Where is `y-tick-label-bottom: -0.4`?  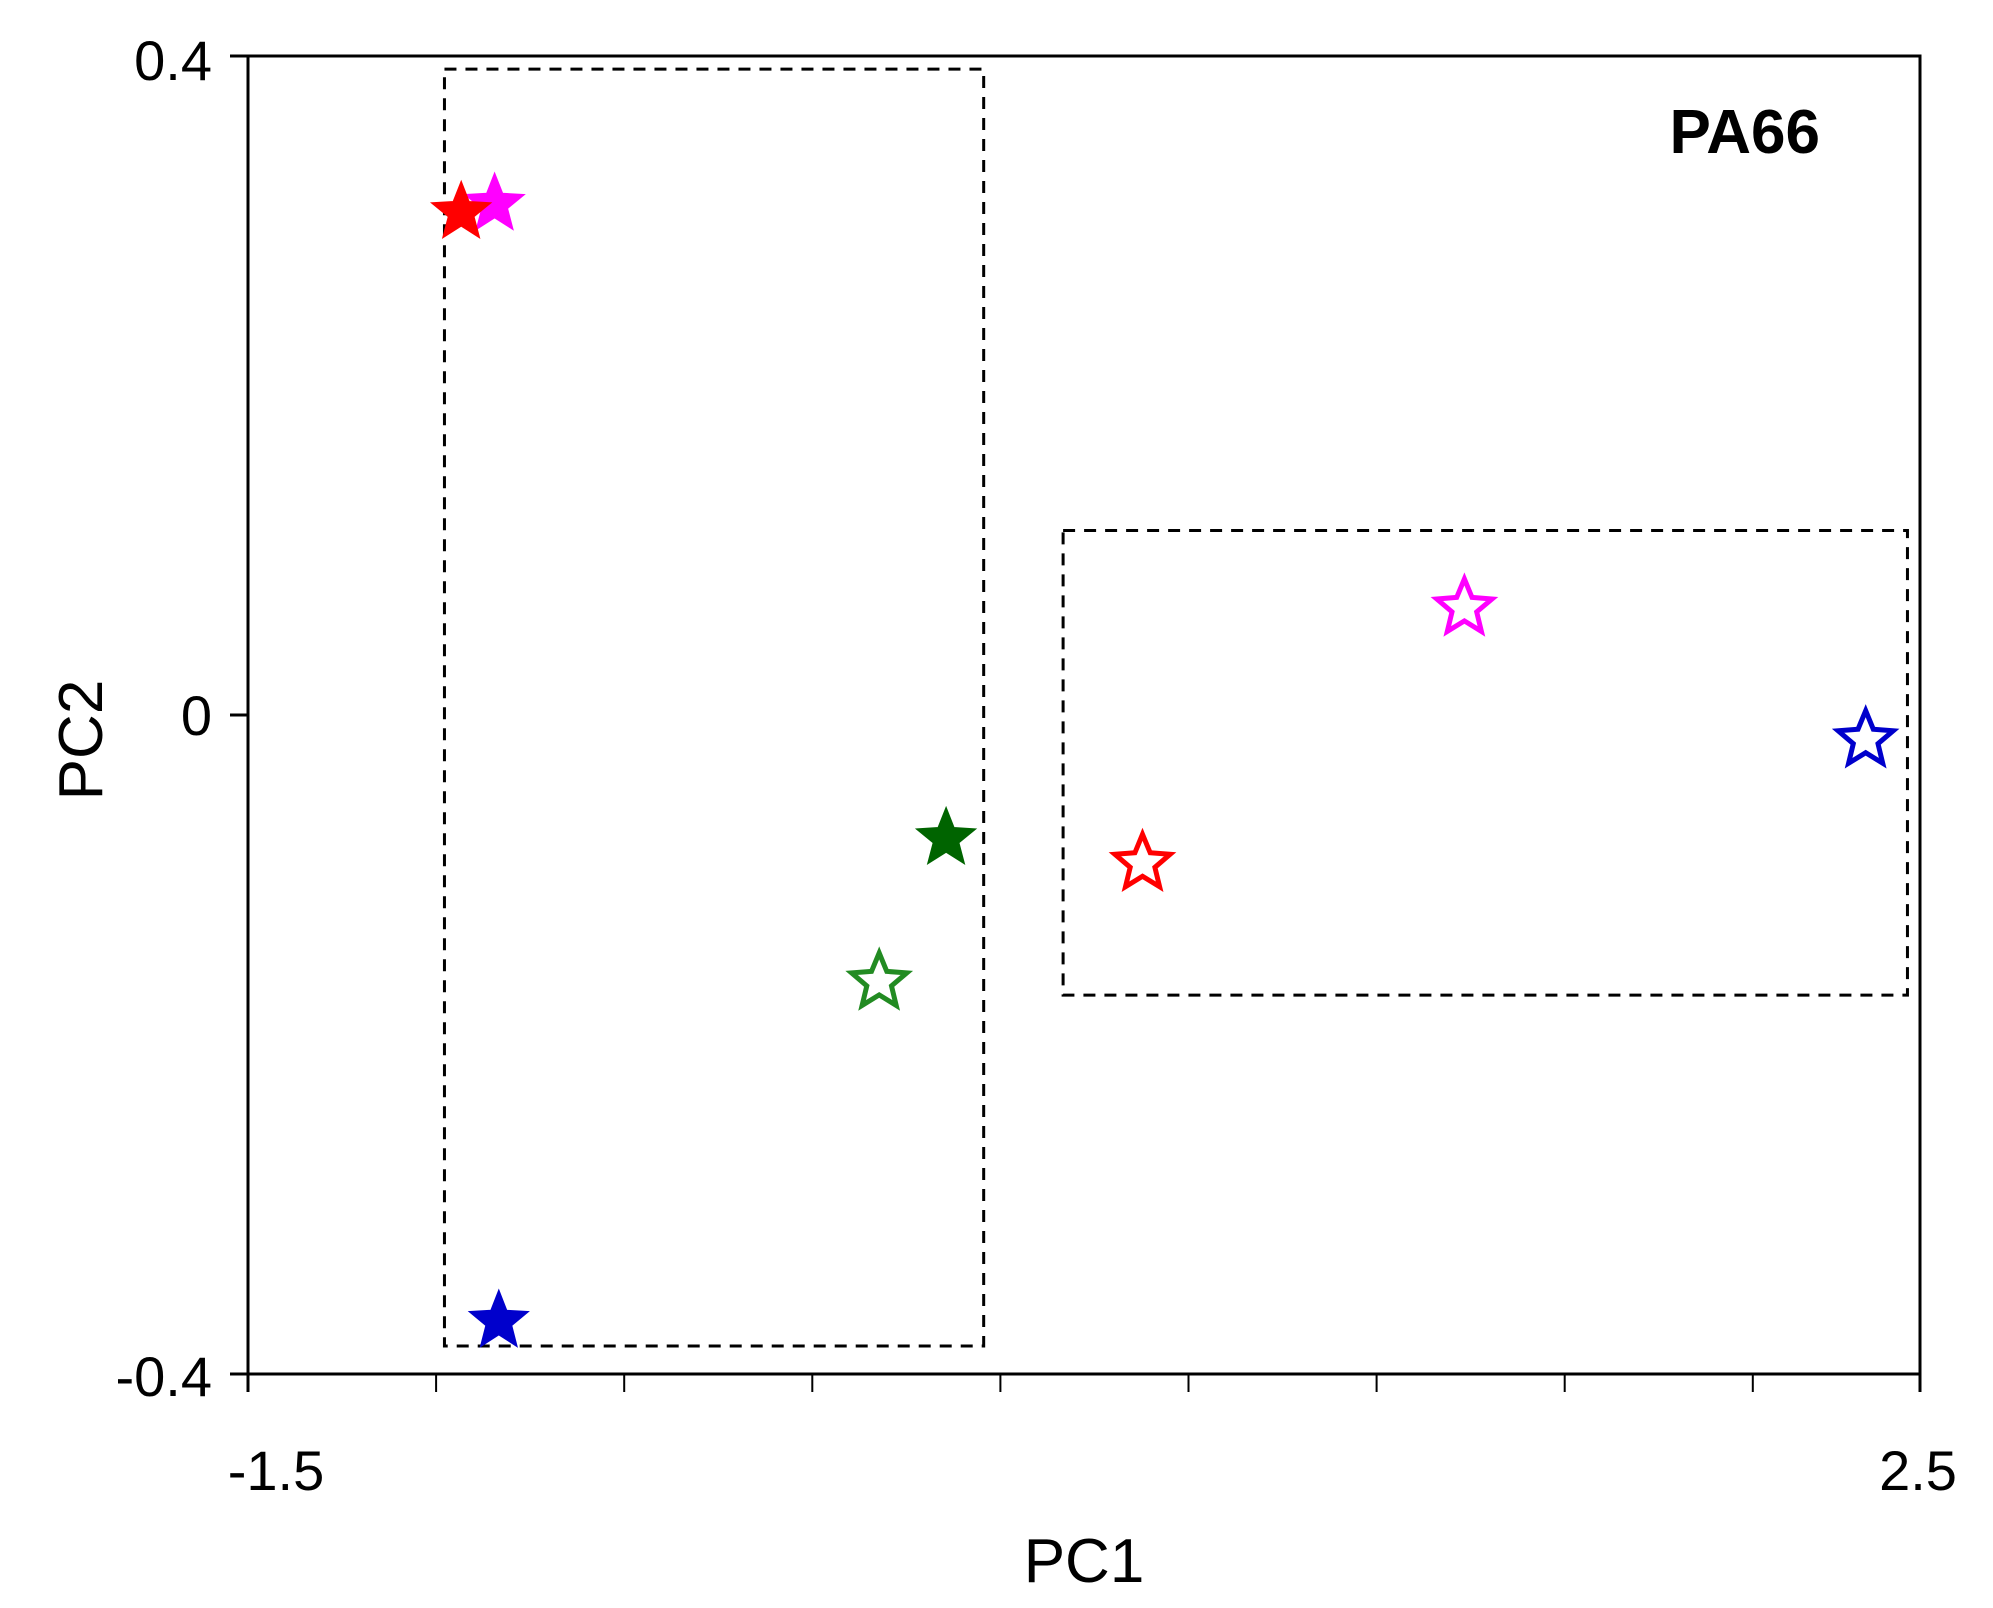 y-tick-label-bottom: -0.4 is located at coordinates (164, 1376).